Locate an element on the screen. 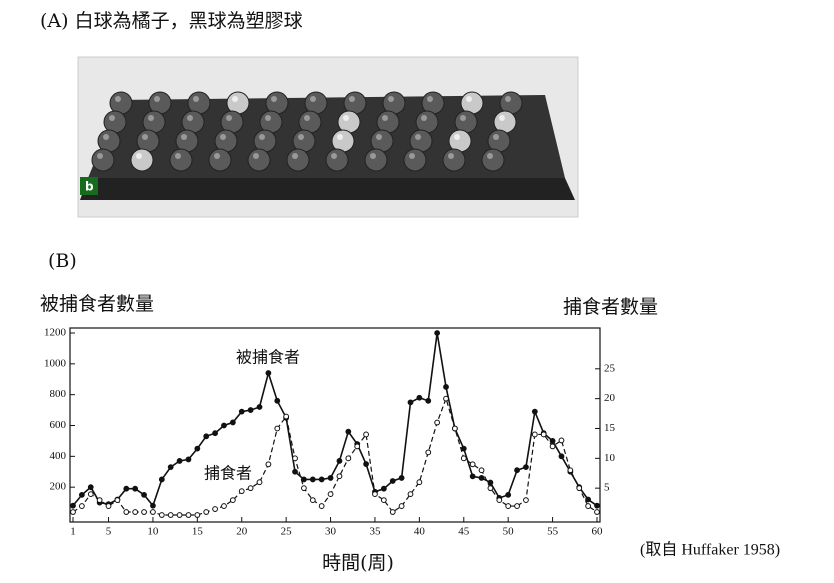 The height and width of the screenshot is (583, 834). y-tick-label: 1000 is located at coordinates (55, 363).